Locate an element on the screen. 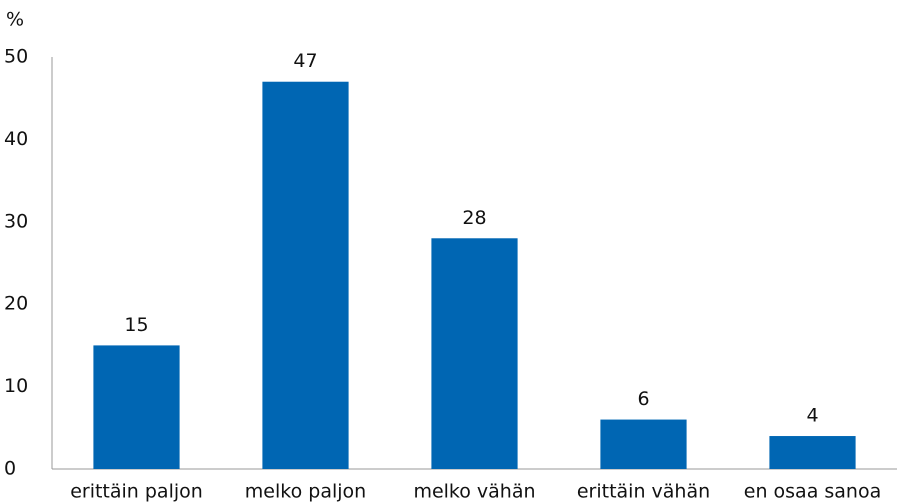 The image size is (897, 503). data-label: 47 is located at coordinates (305, 61).